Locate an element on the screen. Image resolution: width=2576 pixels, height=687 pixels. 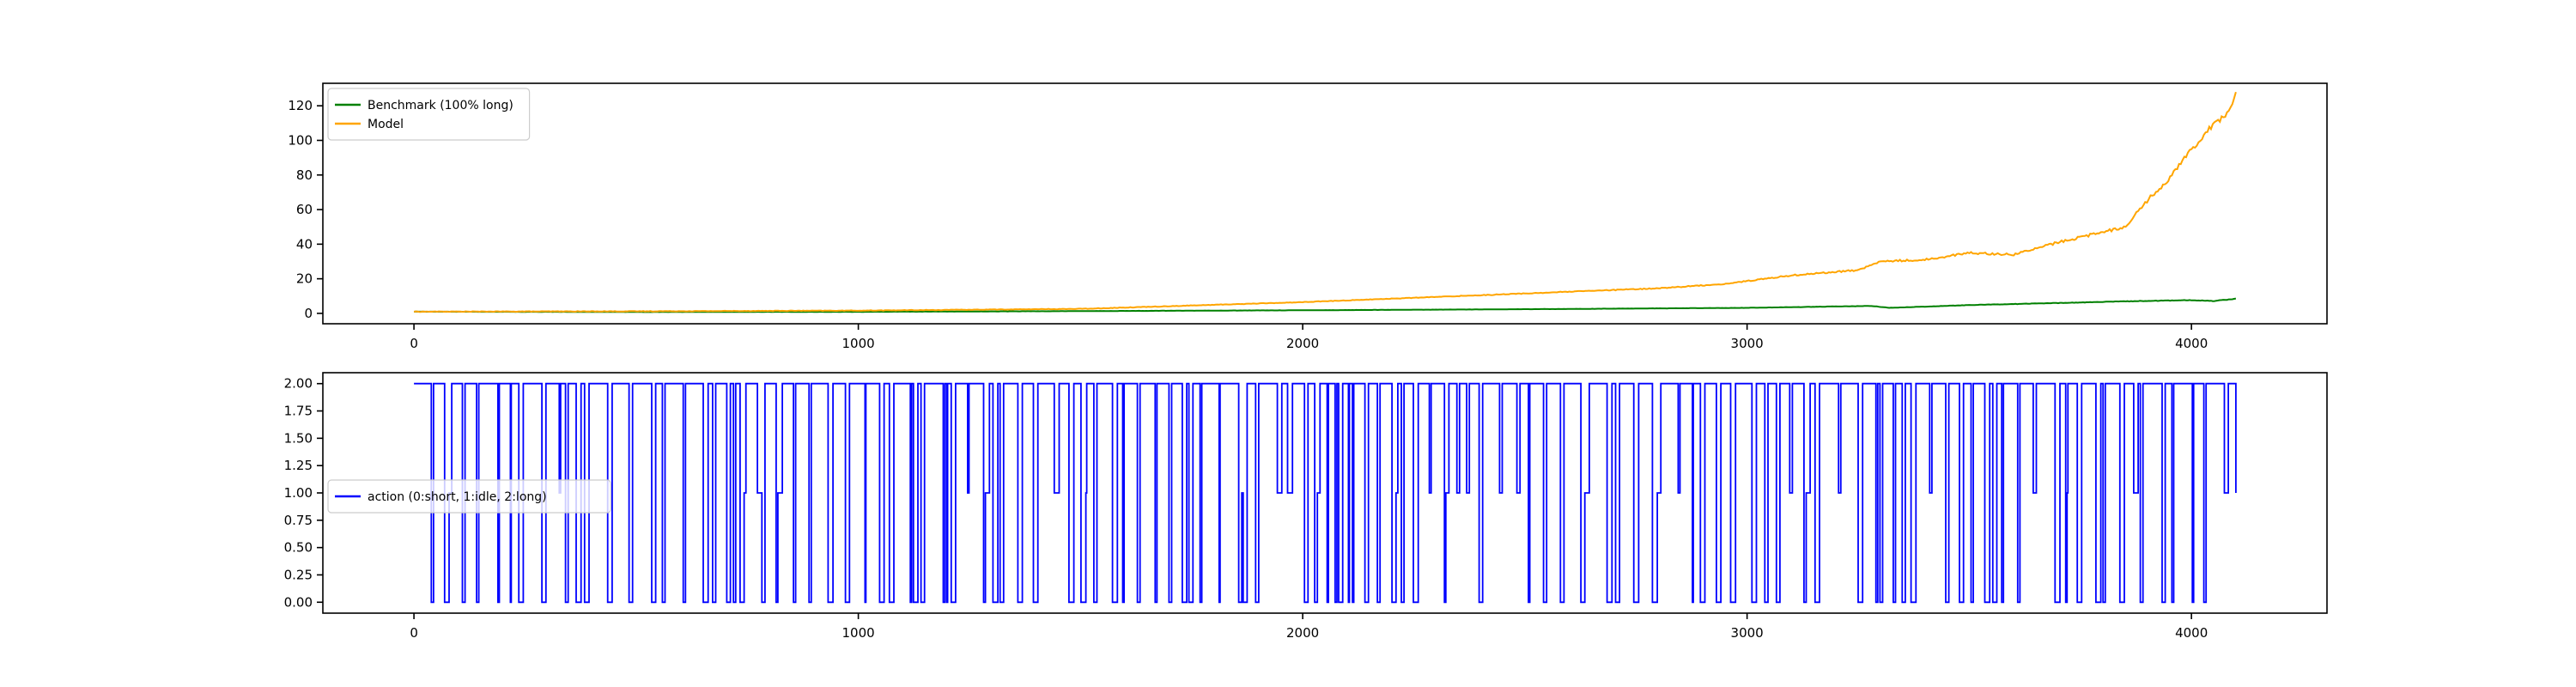
y-tick-label: 1.50 is located at coordinates (298, 438).